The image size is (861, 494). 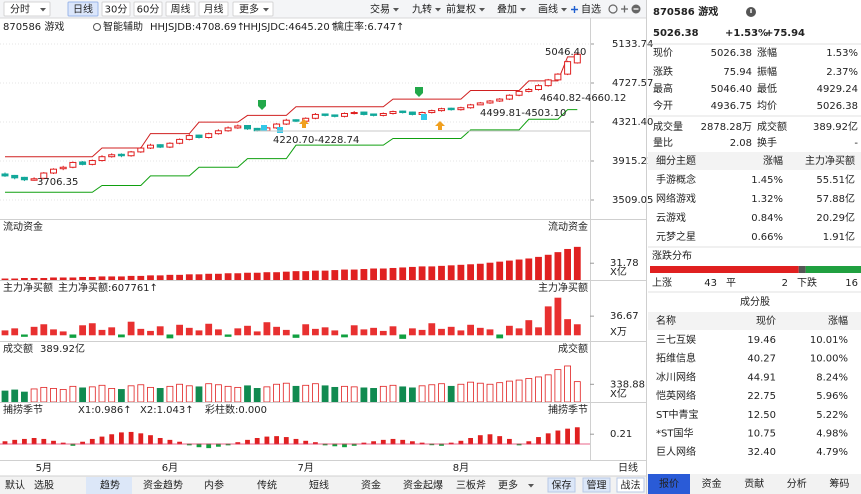 I want to click on stock-name: 巨人网络, so click(x=676, y=451).